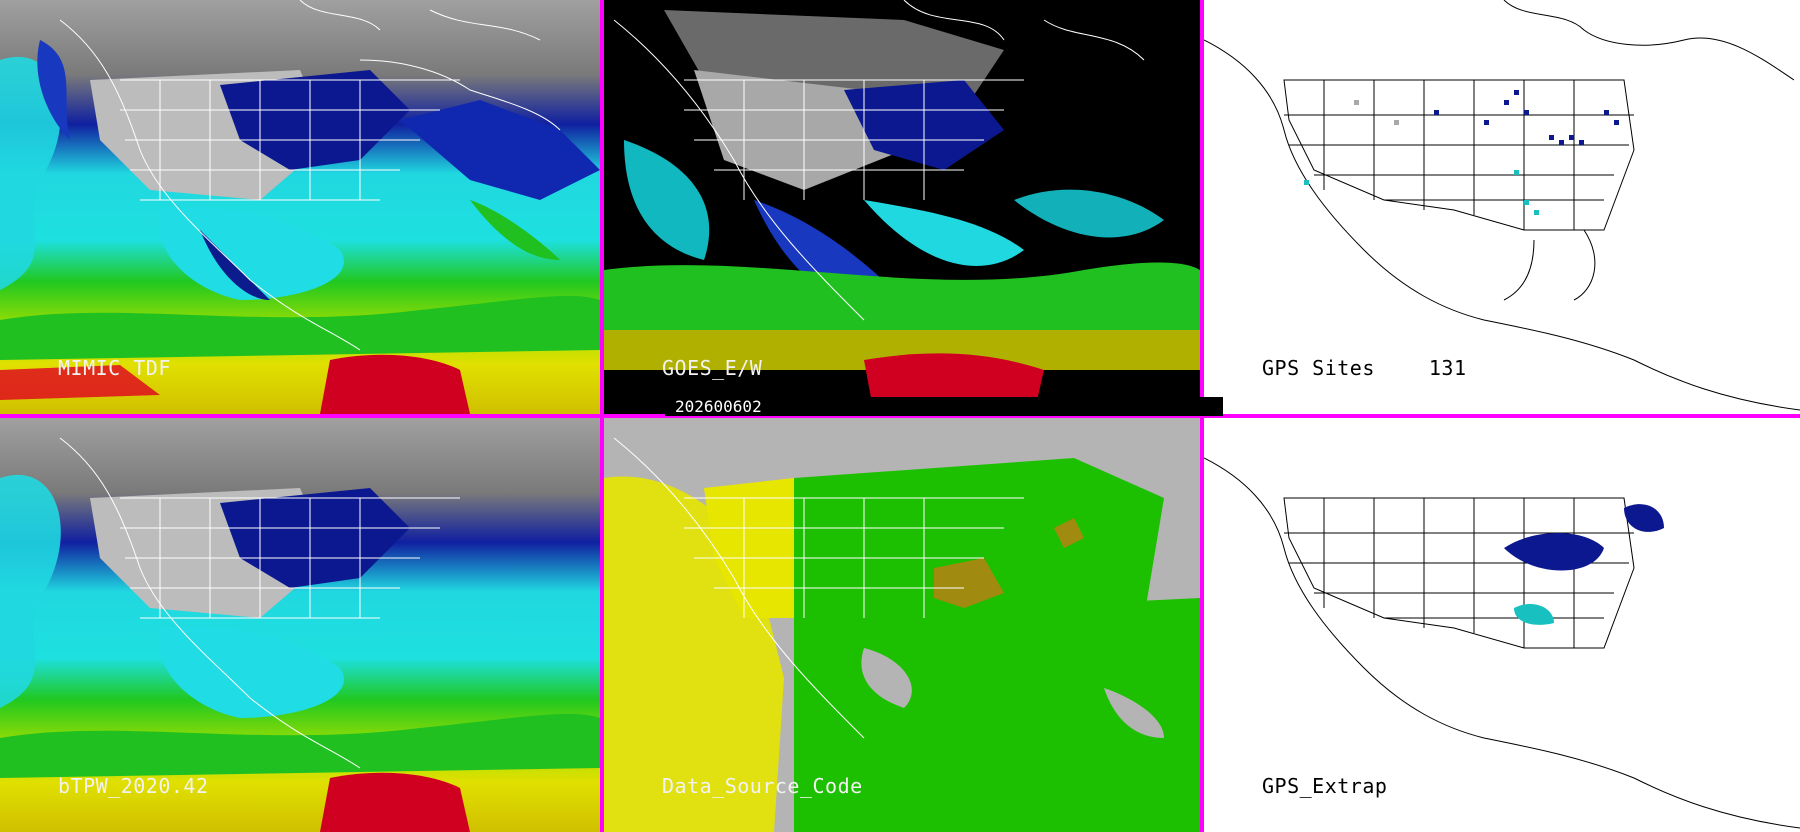 The image size is (1800, 832). What do you see at coordinates (133, 786) in the screenshot?
I see `panel-label-btpw: bTPW_2020.42` at bounding box center [133, 786].